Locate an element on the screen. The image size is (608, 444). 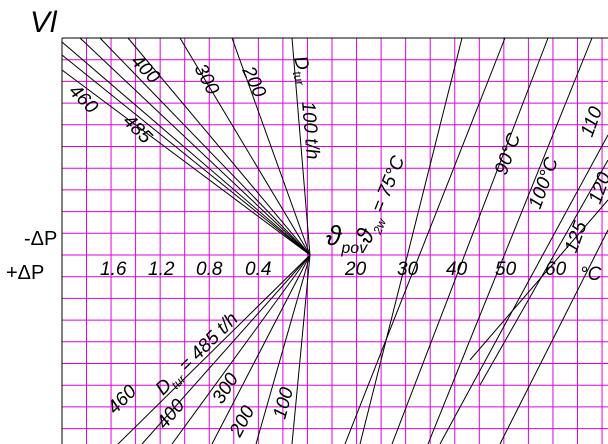
scale-label: 30 is located at coordinates (408, 269).